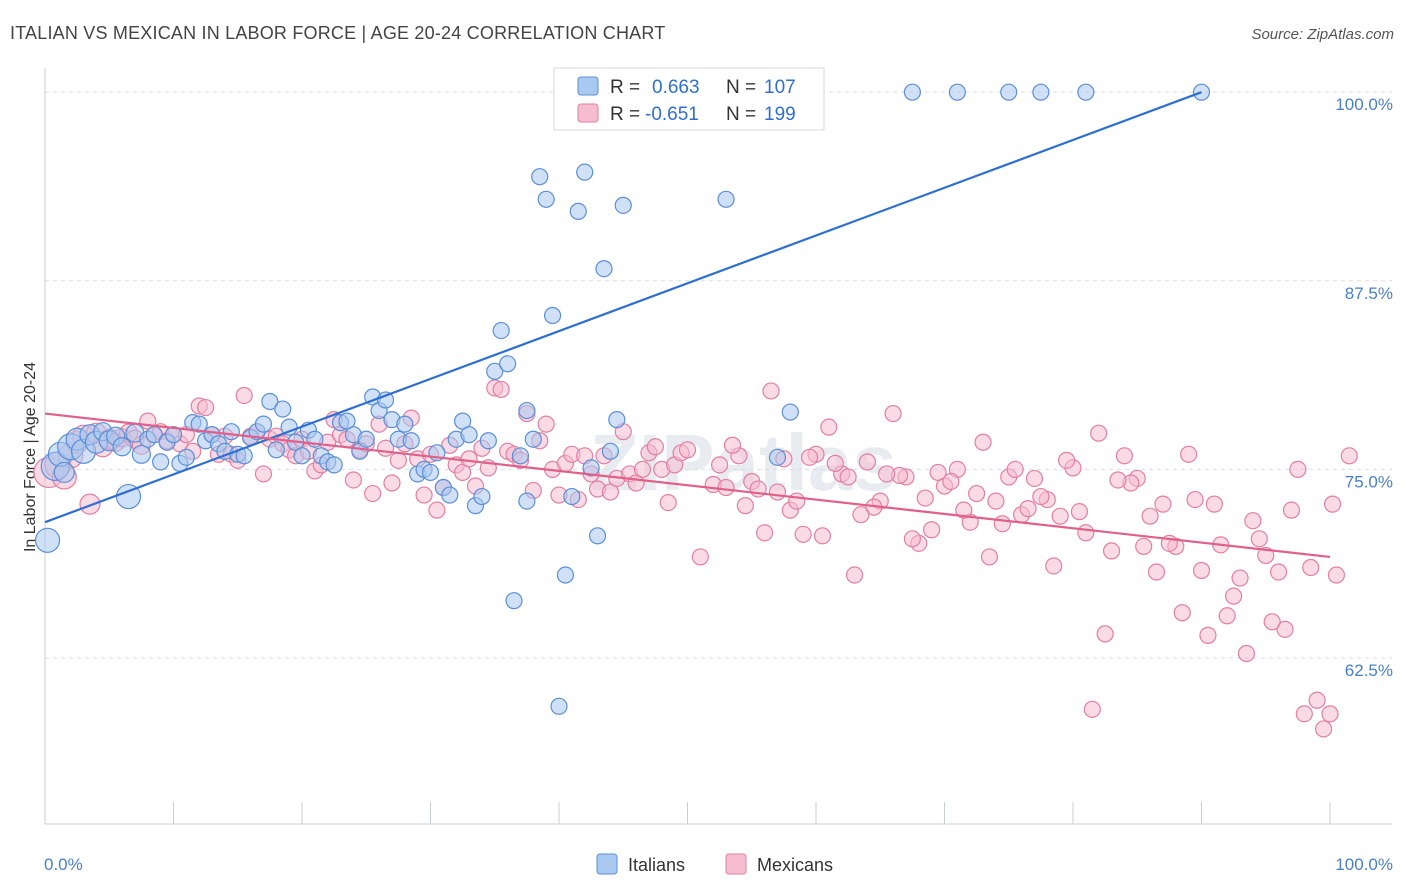 This screenshot has height=892, width=1406. What do you see at coordinates (63, 864) in the screenshot?
I see `x-tick-label: 0.0%` at bounding box center [63, 864].